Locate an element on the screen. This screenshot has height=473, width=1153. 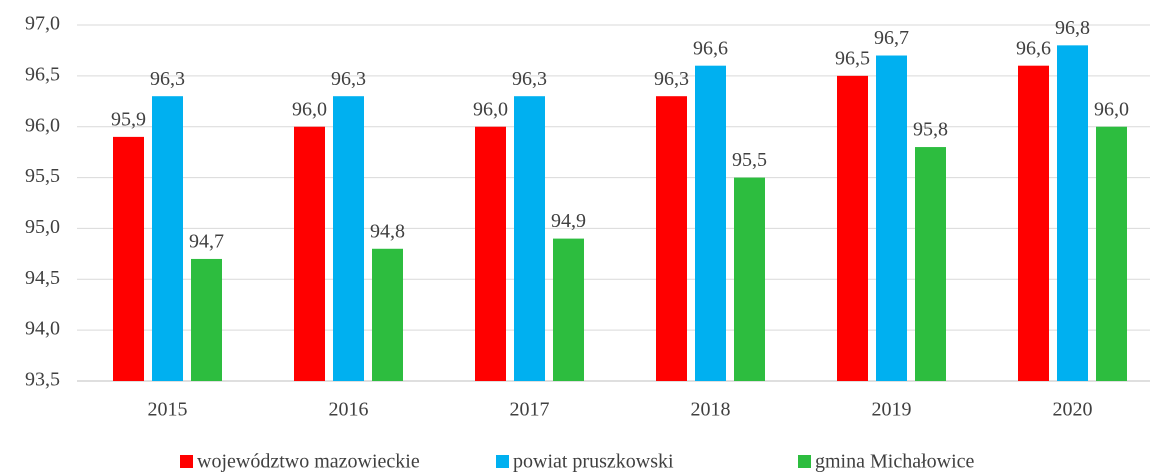
legend-label: powiat pruszkowski is located at coordinates (593, 462).